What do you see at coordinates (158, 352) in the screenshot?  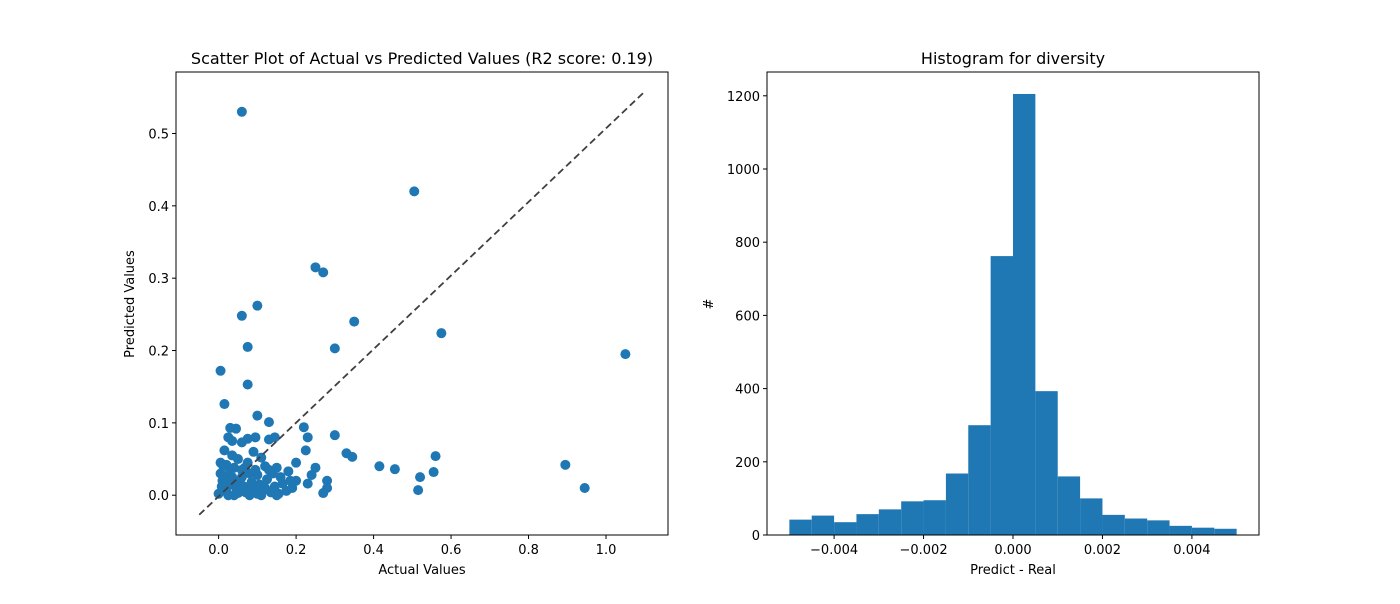 I see `scatter-y-tick-label: 0.2` at bounding box center [158, 352].